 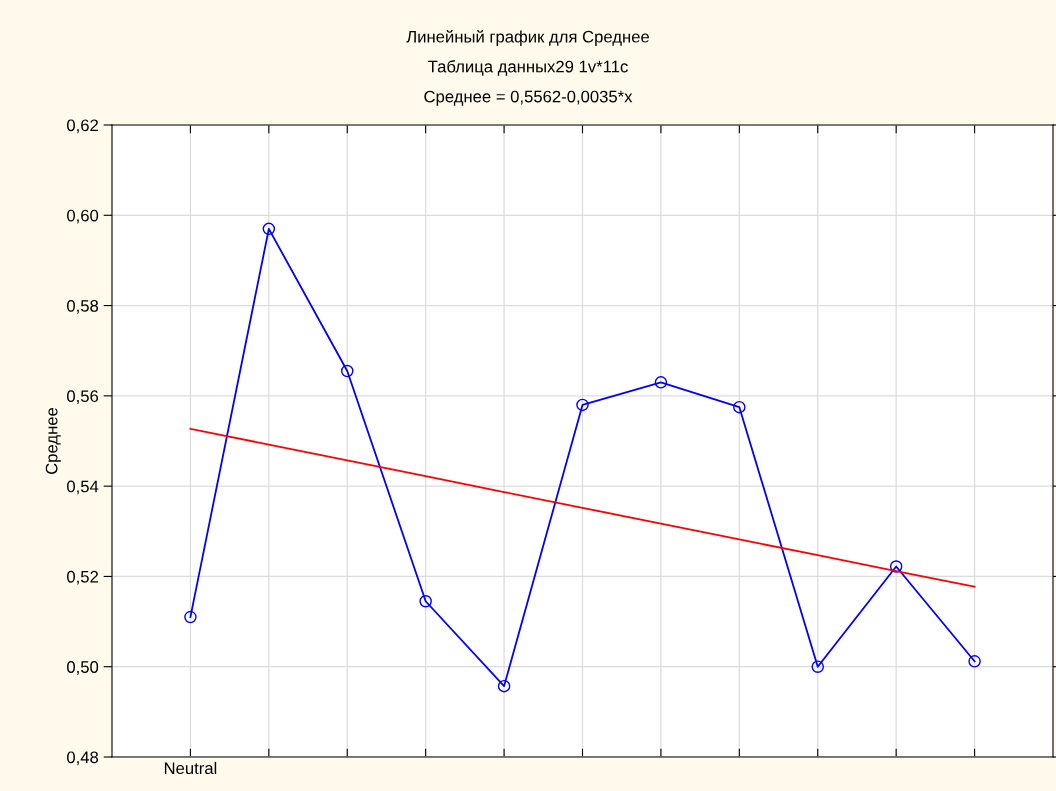 What do you see at coordinates (528, 83) in the screenshot?
I see `chart-subtitle: Таблица данных29 1v*11c Среднее = 0,5562-0,0035*x` at bounding box center [528, 83].